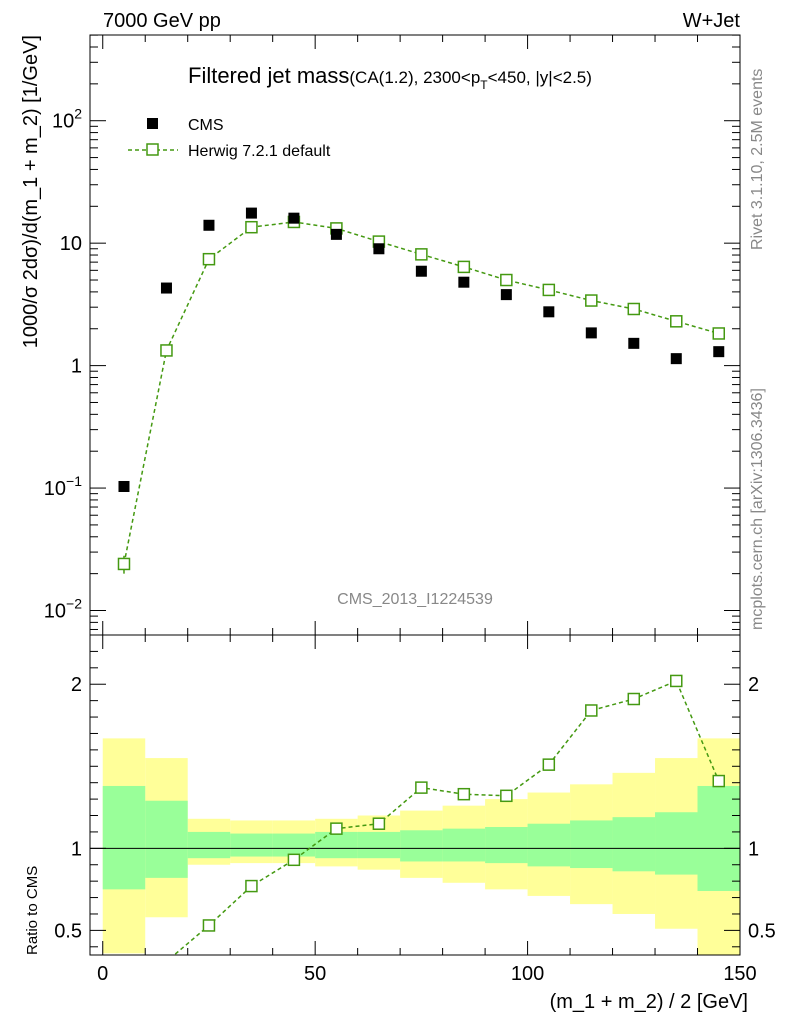 The image size is (786, 1029). What do you see at coordinates (68, 931) in the screenshot?
I see `y-tick-label-ratio-left: 0.5` at bounding box center [68, 931].